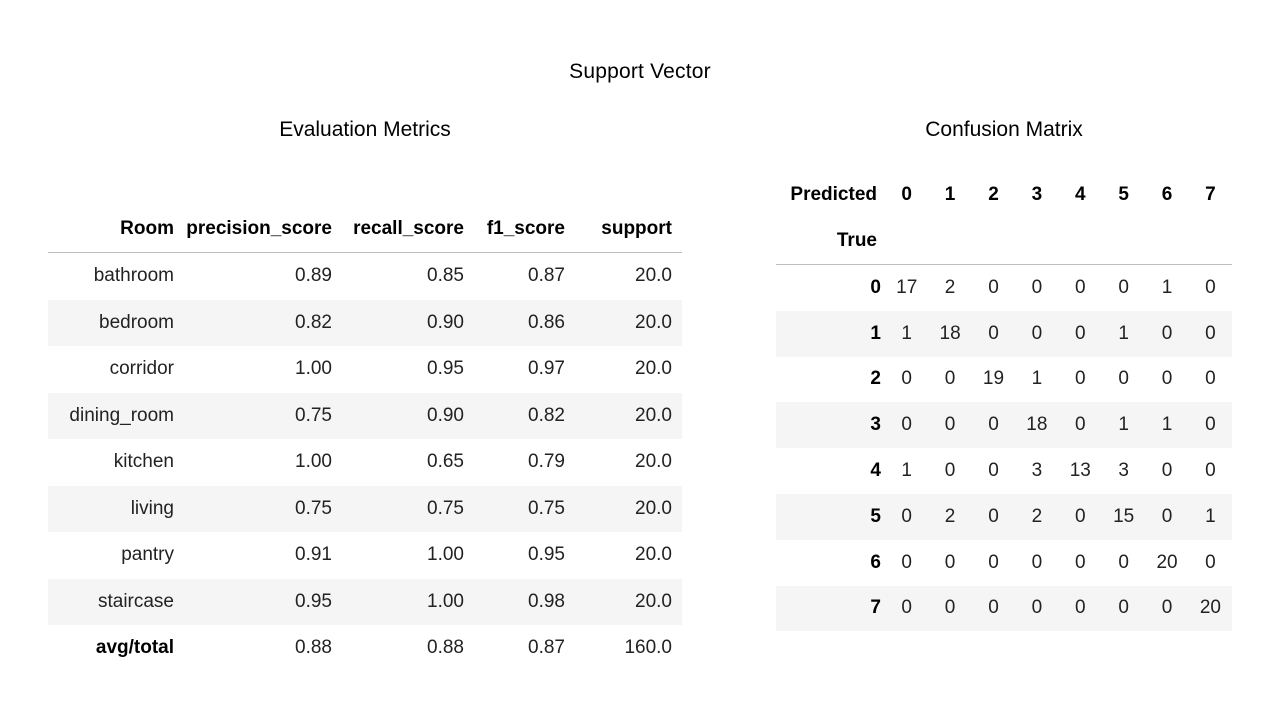 The image size is (1280, 720). What do you see at coordinates (875, 379) in the screenshot?
I see `true-class-label: 2` at bounding box center [875, 379].